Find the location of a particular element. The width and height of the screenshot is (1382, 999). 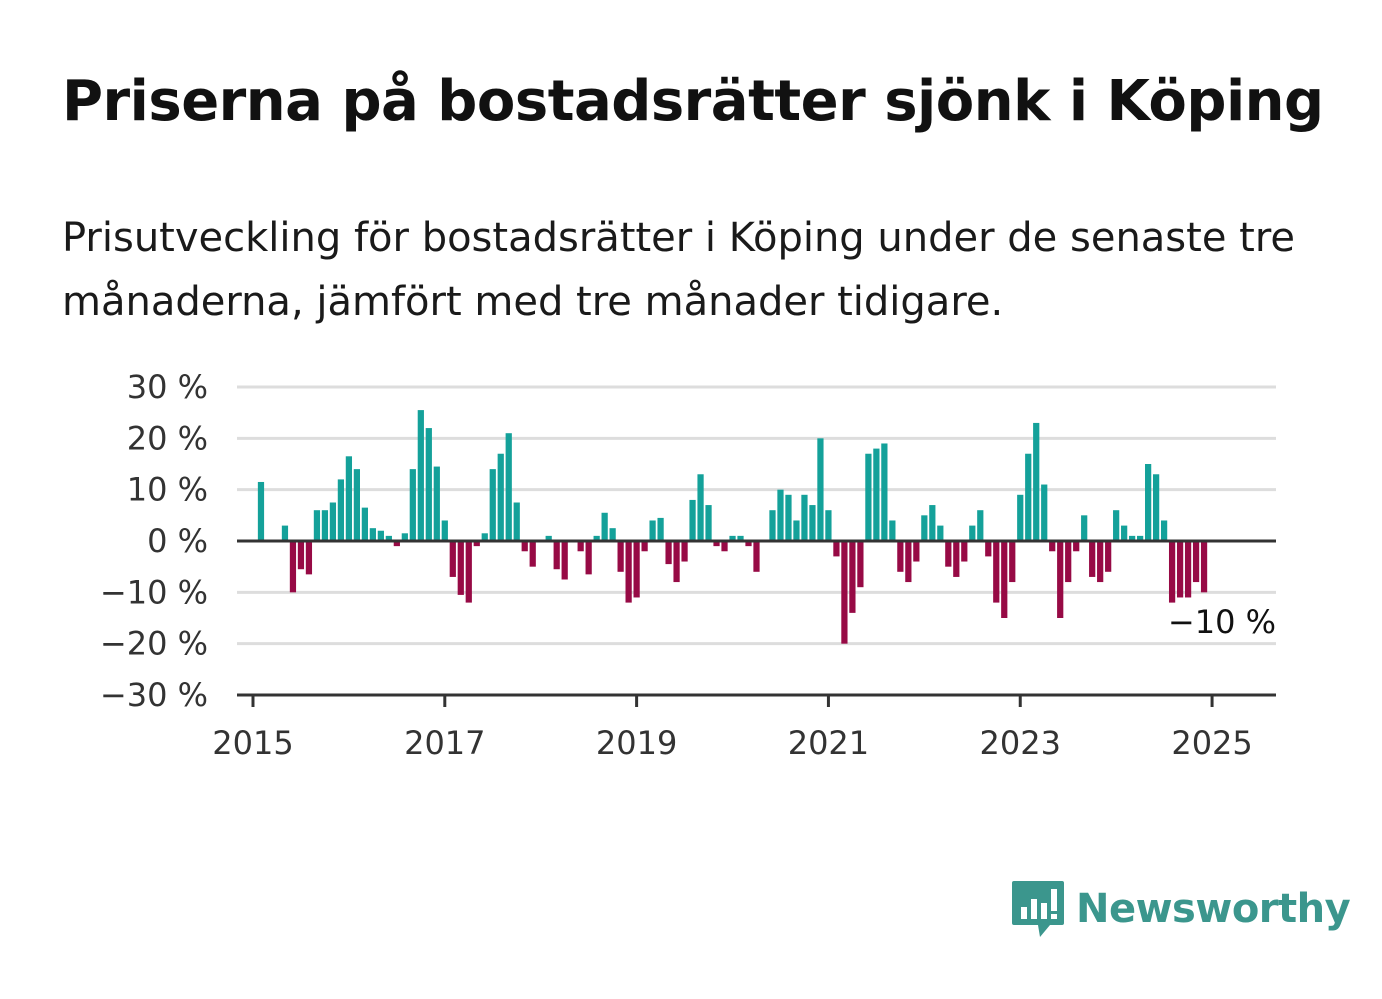

x-axis-labels: 2015 2017 2019 2021 2023 2025 is located at coordinates (732, 743).